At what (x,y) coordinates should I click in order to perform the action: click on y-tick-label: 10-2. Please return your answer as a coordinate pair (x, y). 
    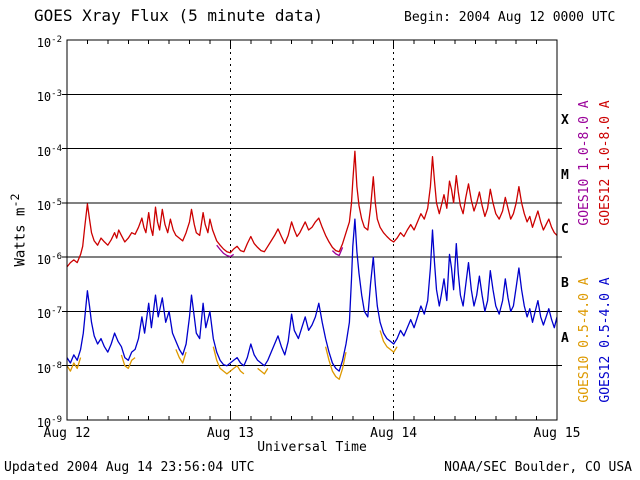
    Looking at the image, I should click on (49, 42).